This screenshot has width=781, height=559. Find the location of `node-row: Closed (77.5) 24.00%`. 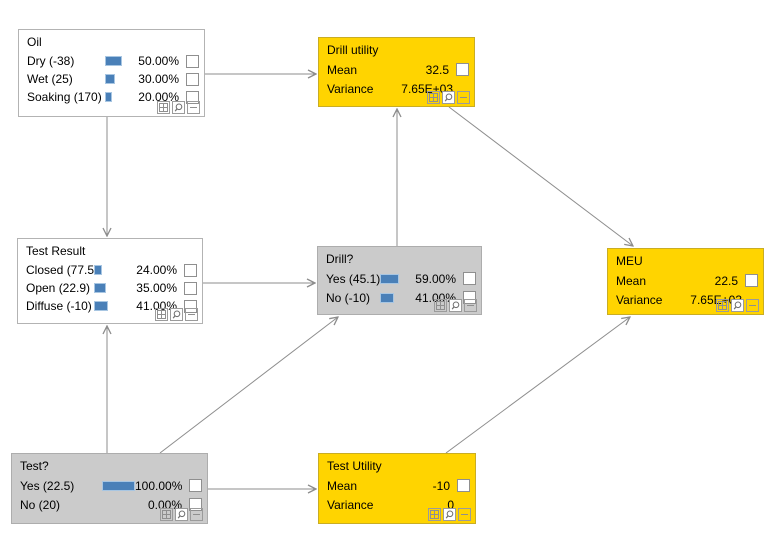

node-row: Closed (77.5) 24.00% is located at coordinates (110, 270).